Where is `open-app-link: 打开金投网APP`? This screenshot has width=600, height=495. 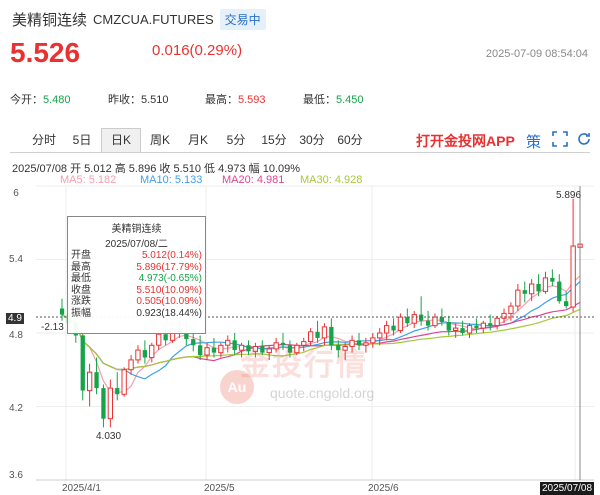 open-app-link: 打开金投网APP is located at coordinates (465, 141).